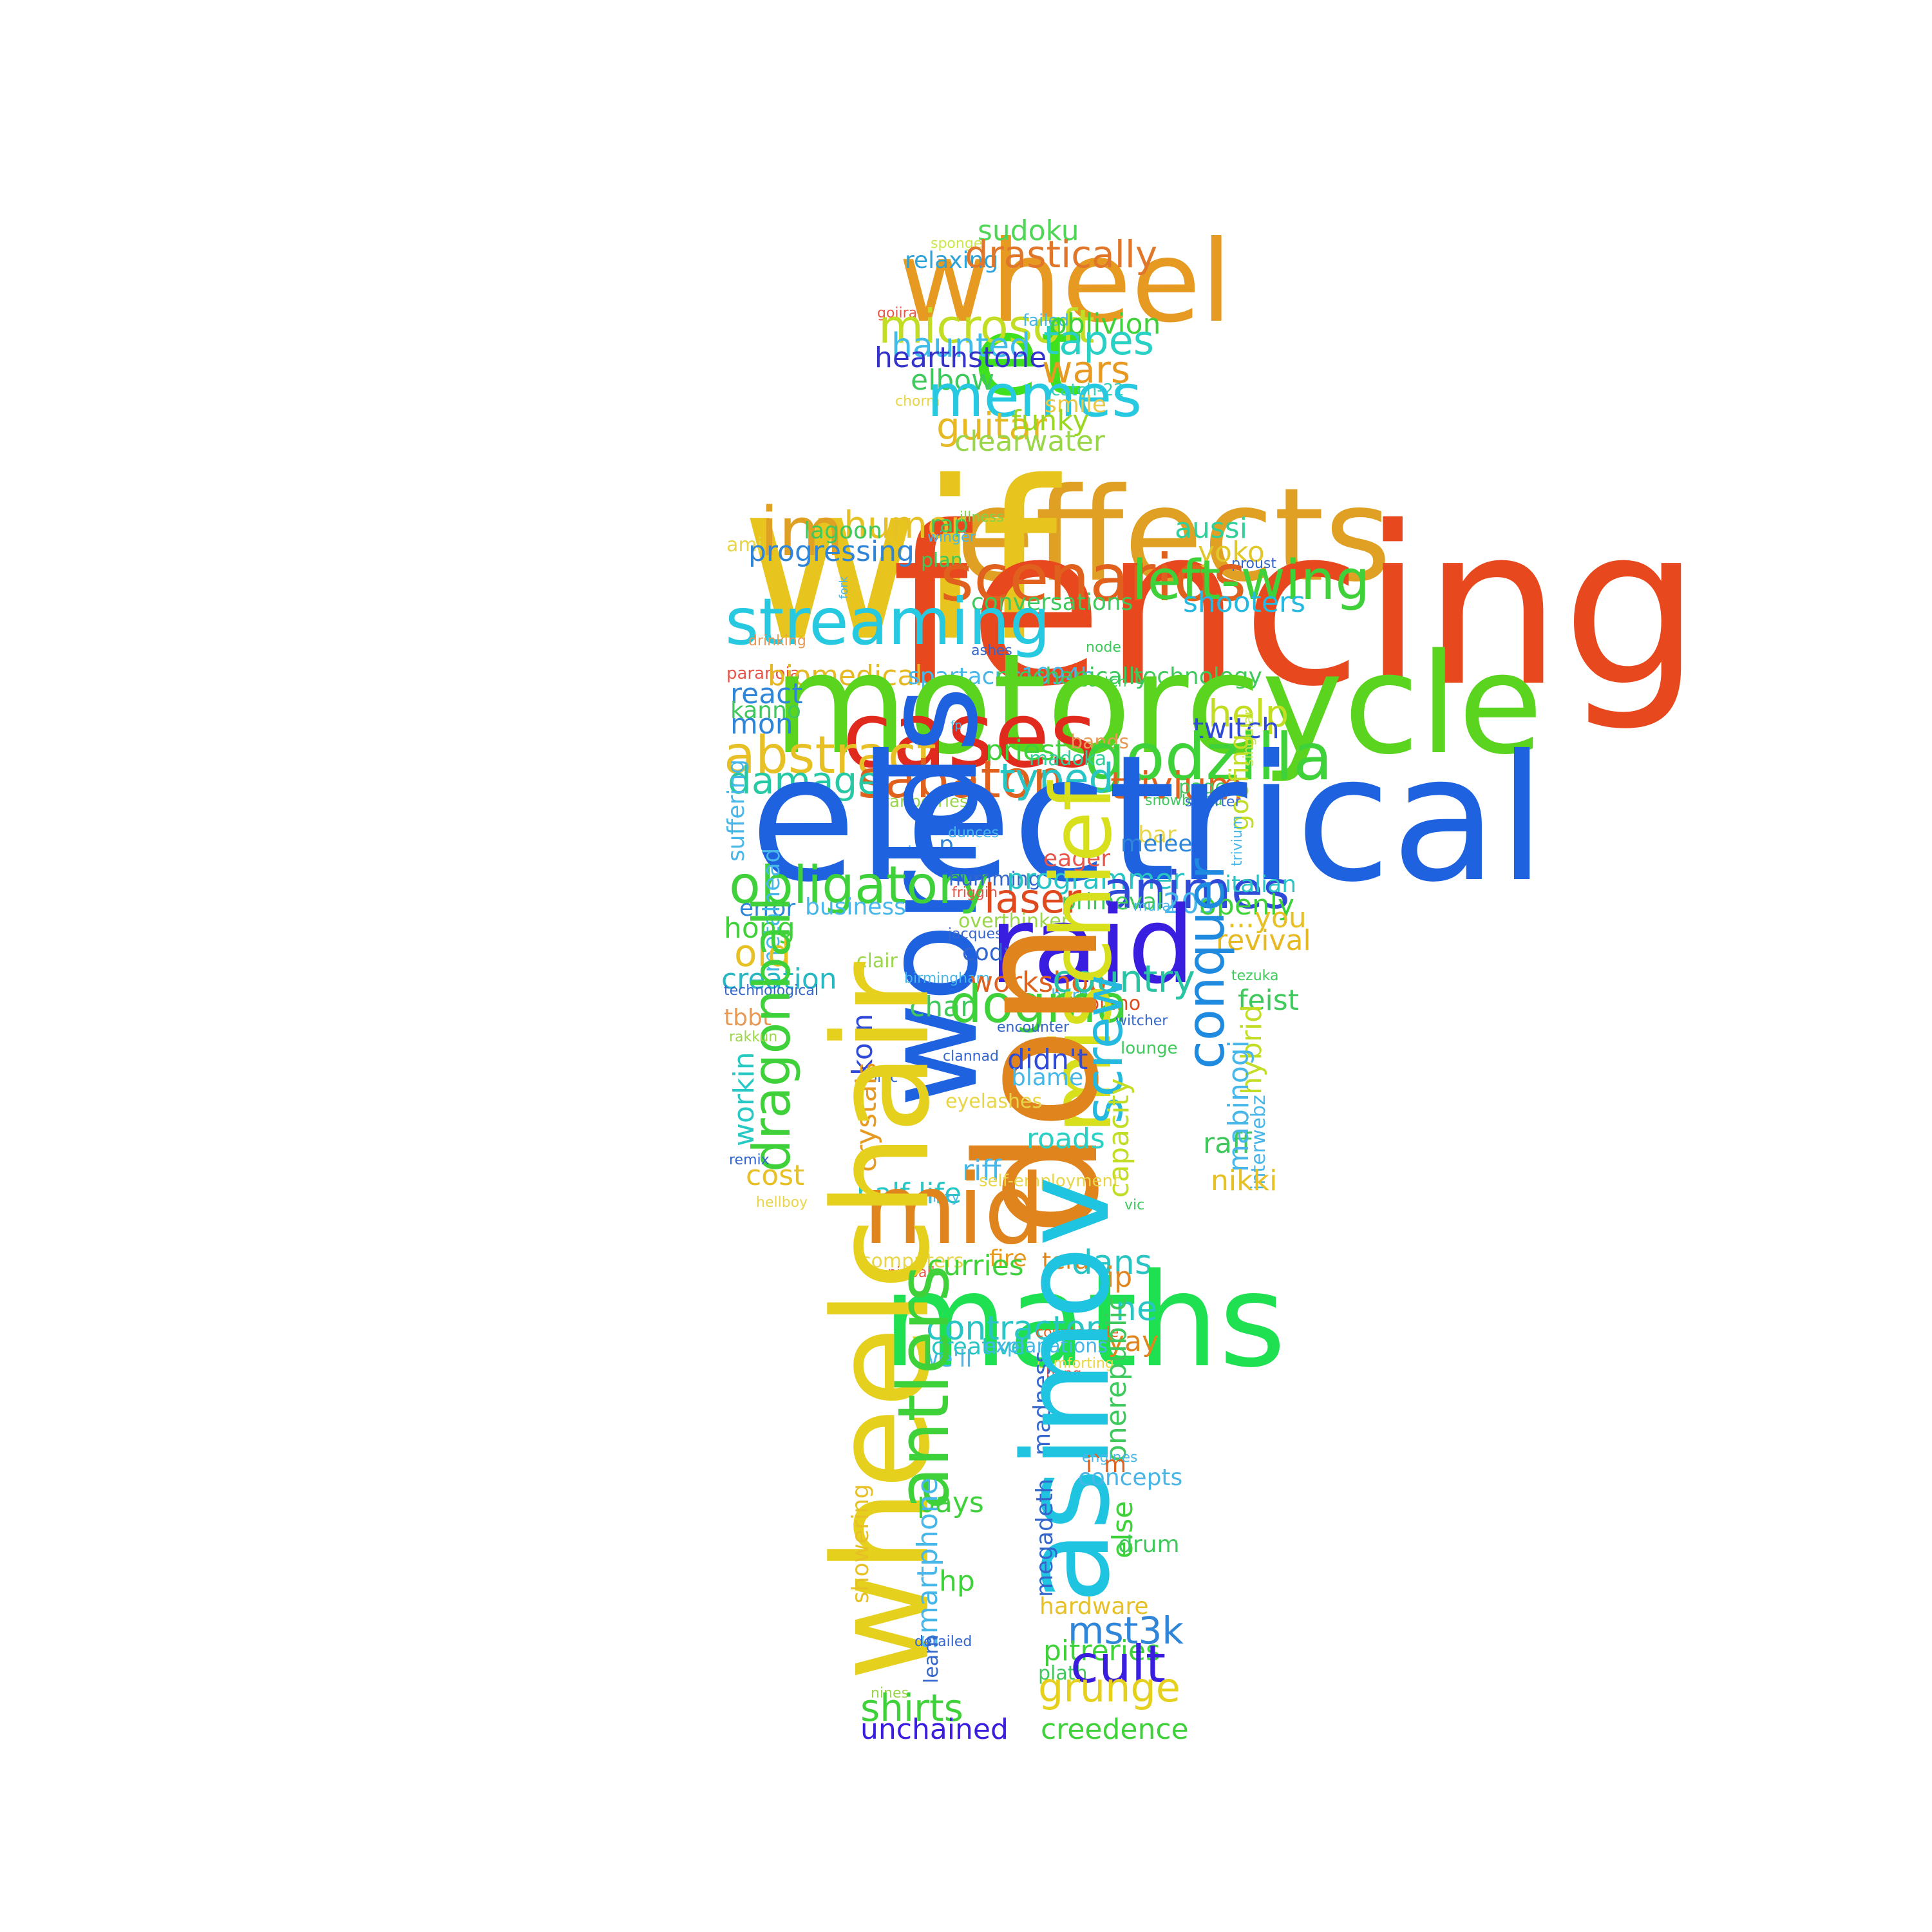 This screenshot has width=1932, height=1932. What do you see at coordinates (804, 781) in the screenshot?
I see `cloud-word-66: damage` at bounding box center [804, 781].